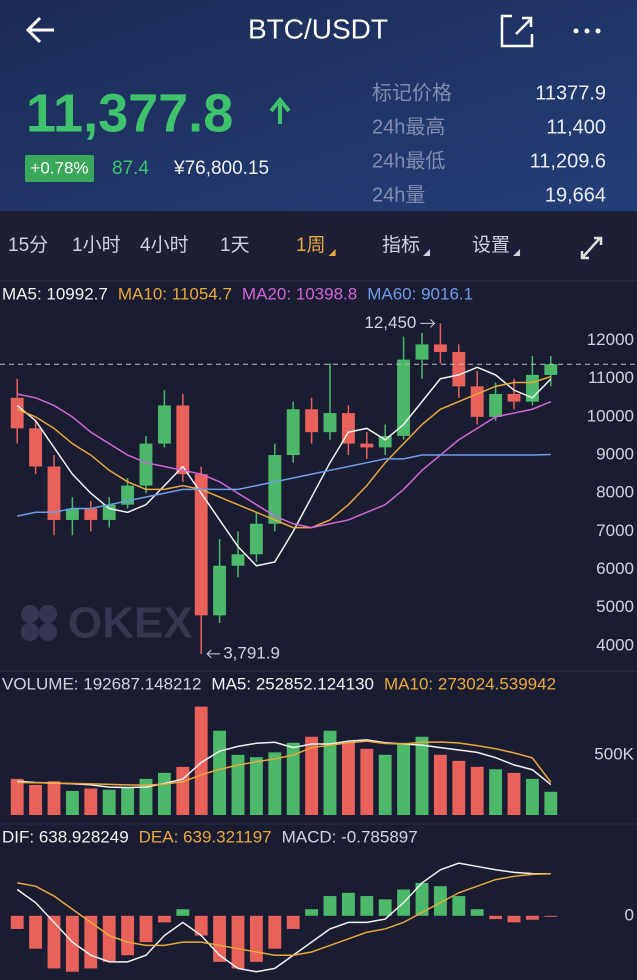  What do you see at coordinates (311, 245) in the screenshot?
I see `tab: 1周` at bounding box center [311, 245].